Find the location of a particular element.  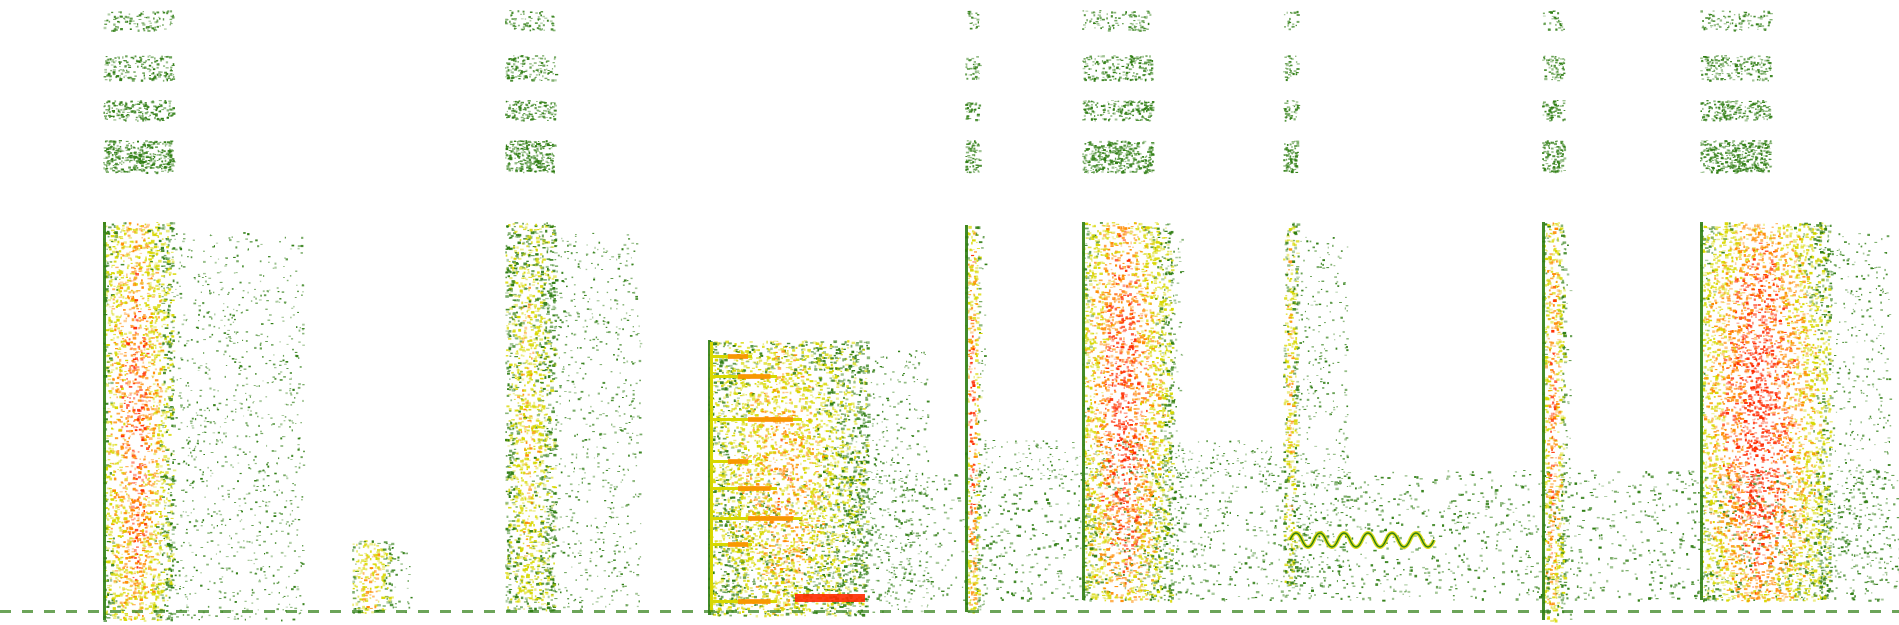

event-double-strike is located at coordinates (1133, 306).